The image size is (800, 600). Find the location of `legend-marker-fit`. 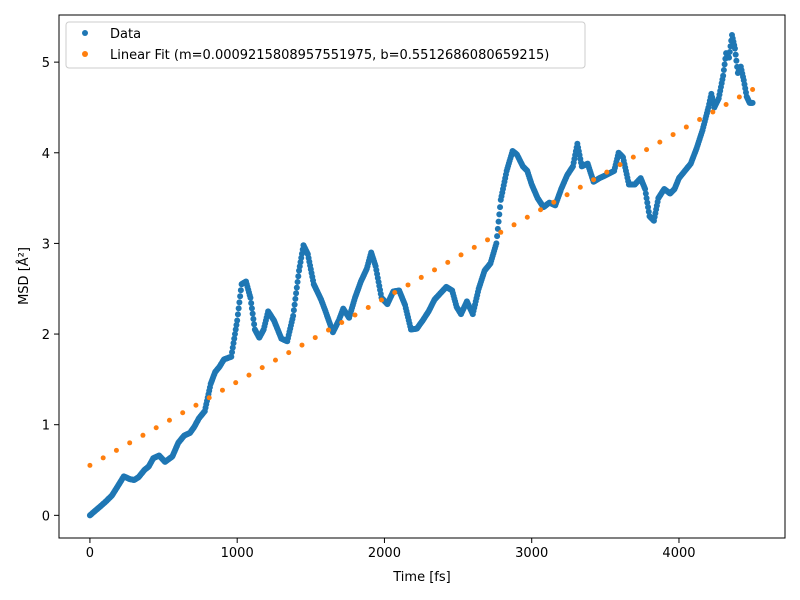

legend-marker-fit is located at coordinates (85, 54).